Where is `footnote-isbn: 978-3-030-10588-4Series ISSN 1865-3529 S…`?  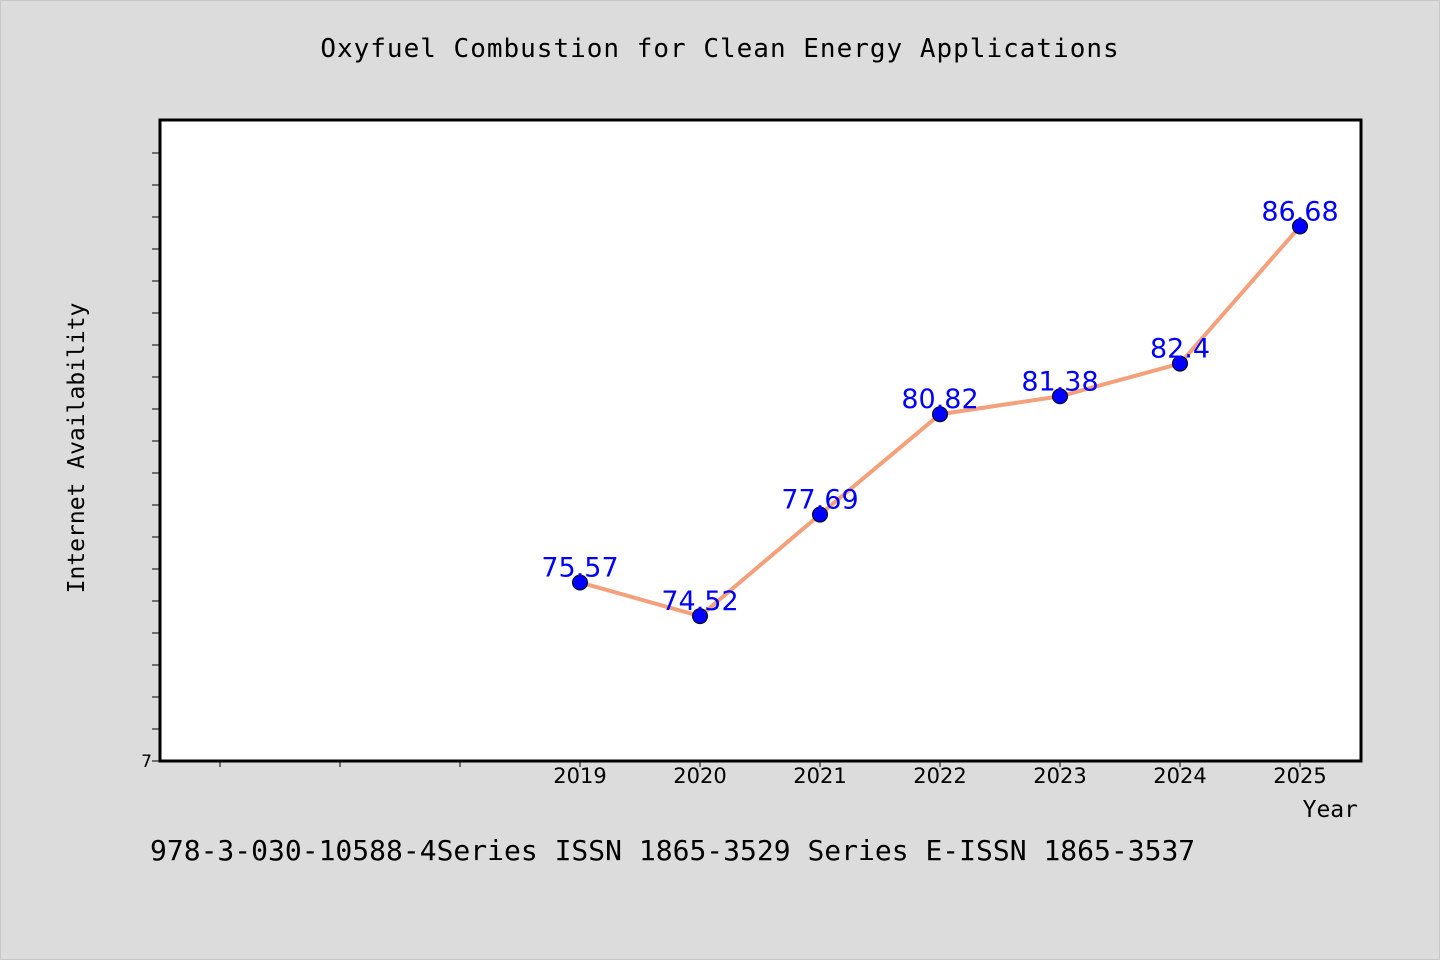 footnote-isbn: 978-3-030-10588-4Series ISSN 1865-3529 S… is located at coordinates (673, 850).